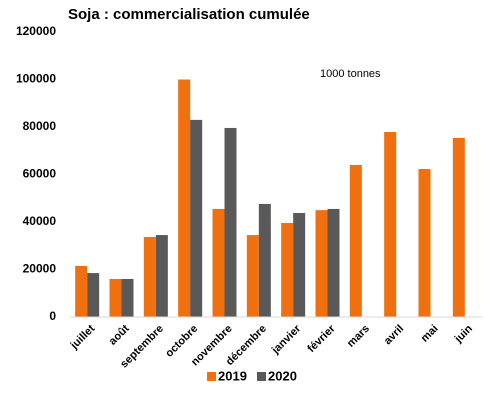 The image size is (484, 414). I want to click on y-tick-label: 20000, so click(40, 269).